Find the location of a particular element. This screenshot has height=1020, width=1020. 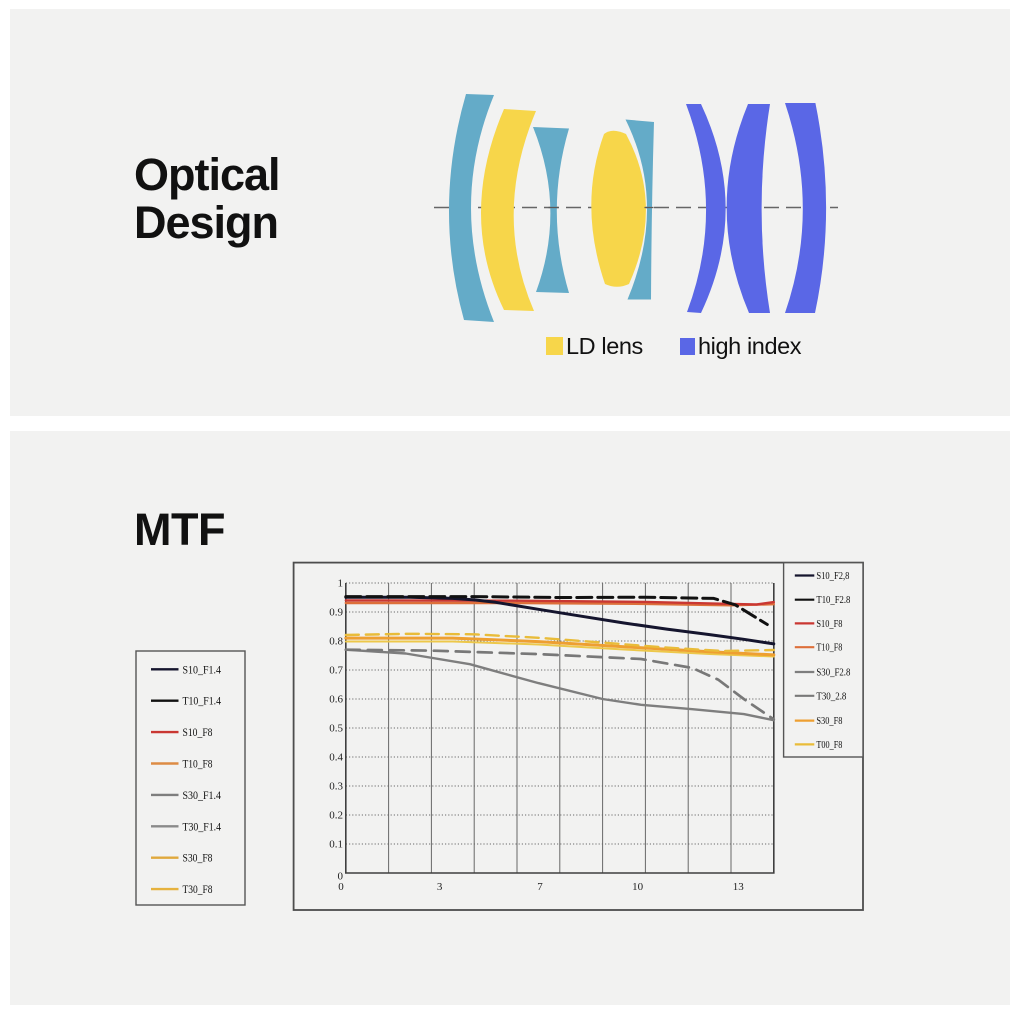

svg-text: T30_F1.4 is located at coordinates (202, 827).